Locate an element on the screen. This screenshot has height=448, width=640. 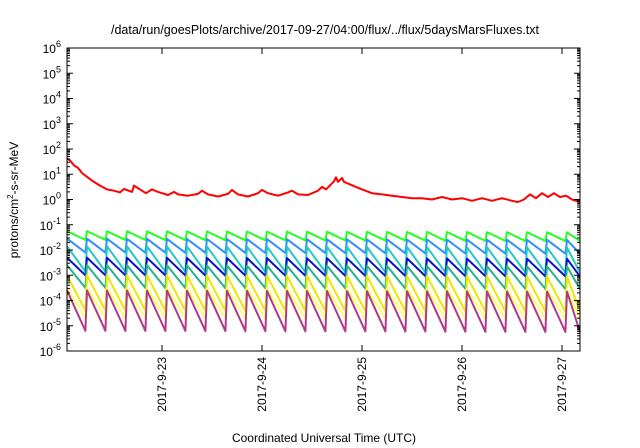
x-axis-label: Coordinated Universal Time (UTC) is located at coordinates (324, 438).